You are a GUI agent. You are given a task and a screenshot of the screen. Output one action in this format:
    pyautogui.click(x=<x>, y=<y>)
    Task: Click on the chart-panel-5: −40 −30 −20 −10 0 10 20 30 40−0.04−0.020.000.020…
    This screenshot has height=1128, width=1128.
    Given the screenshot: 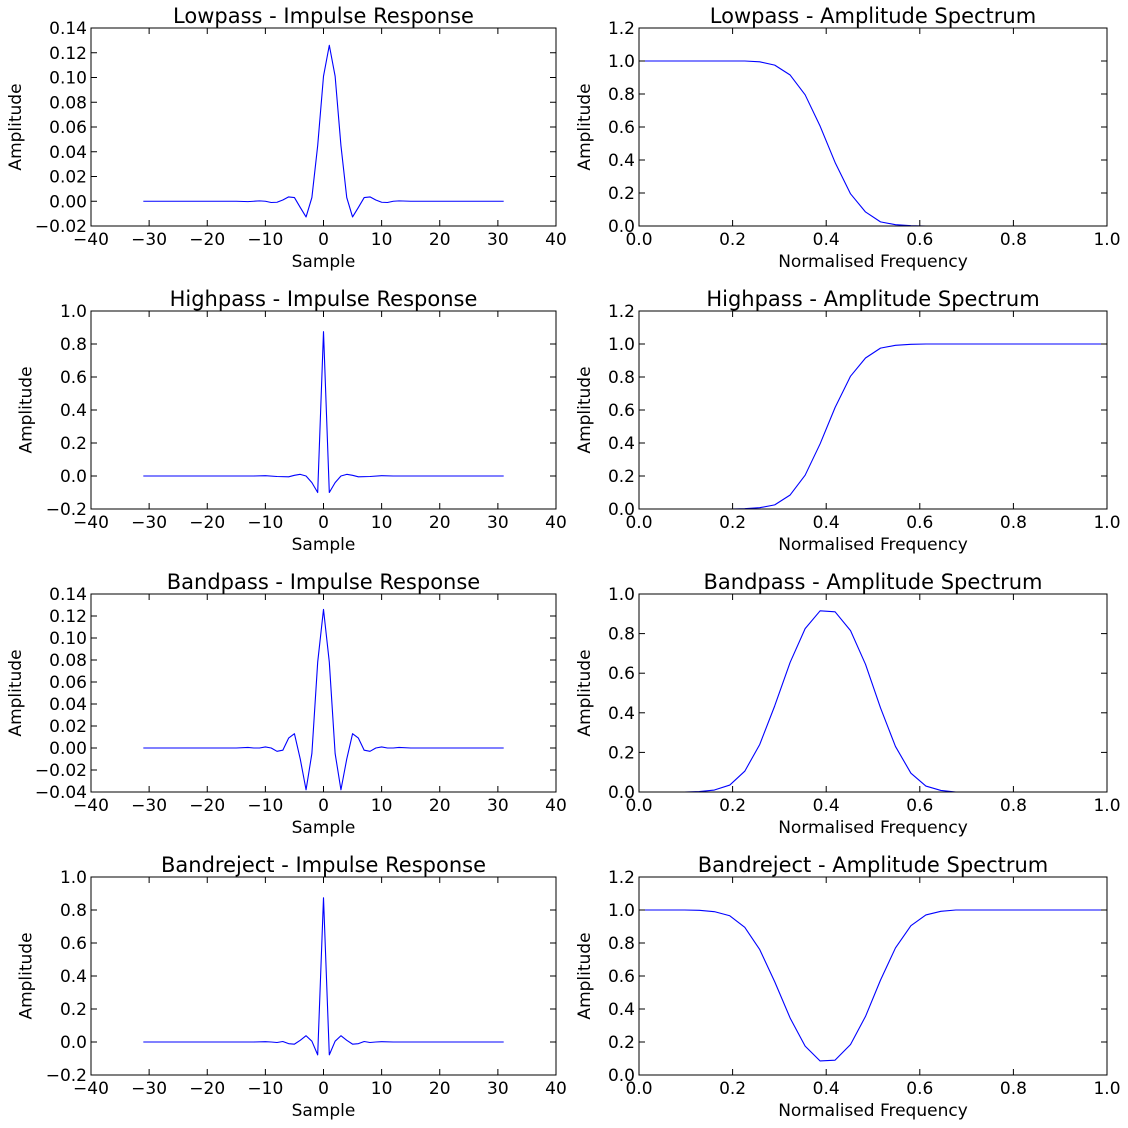 What is the action you would take?
    pyautogui.click(x=286, y=704)
    